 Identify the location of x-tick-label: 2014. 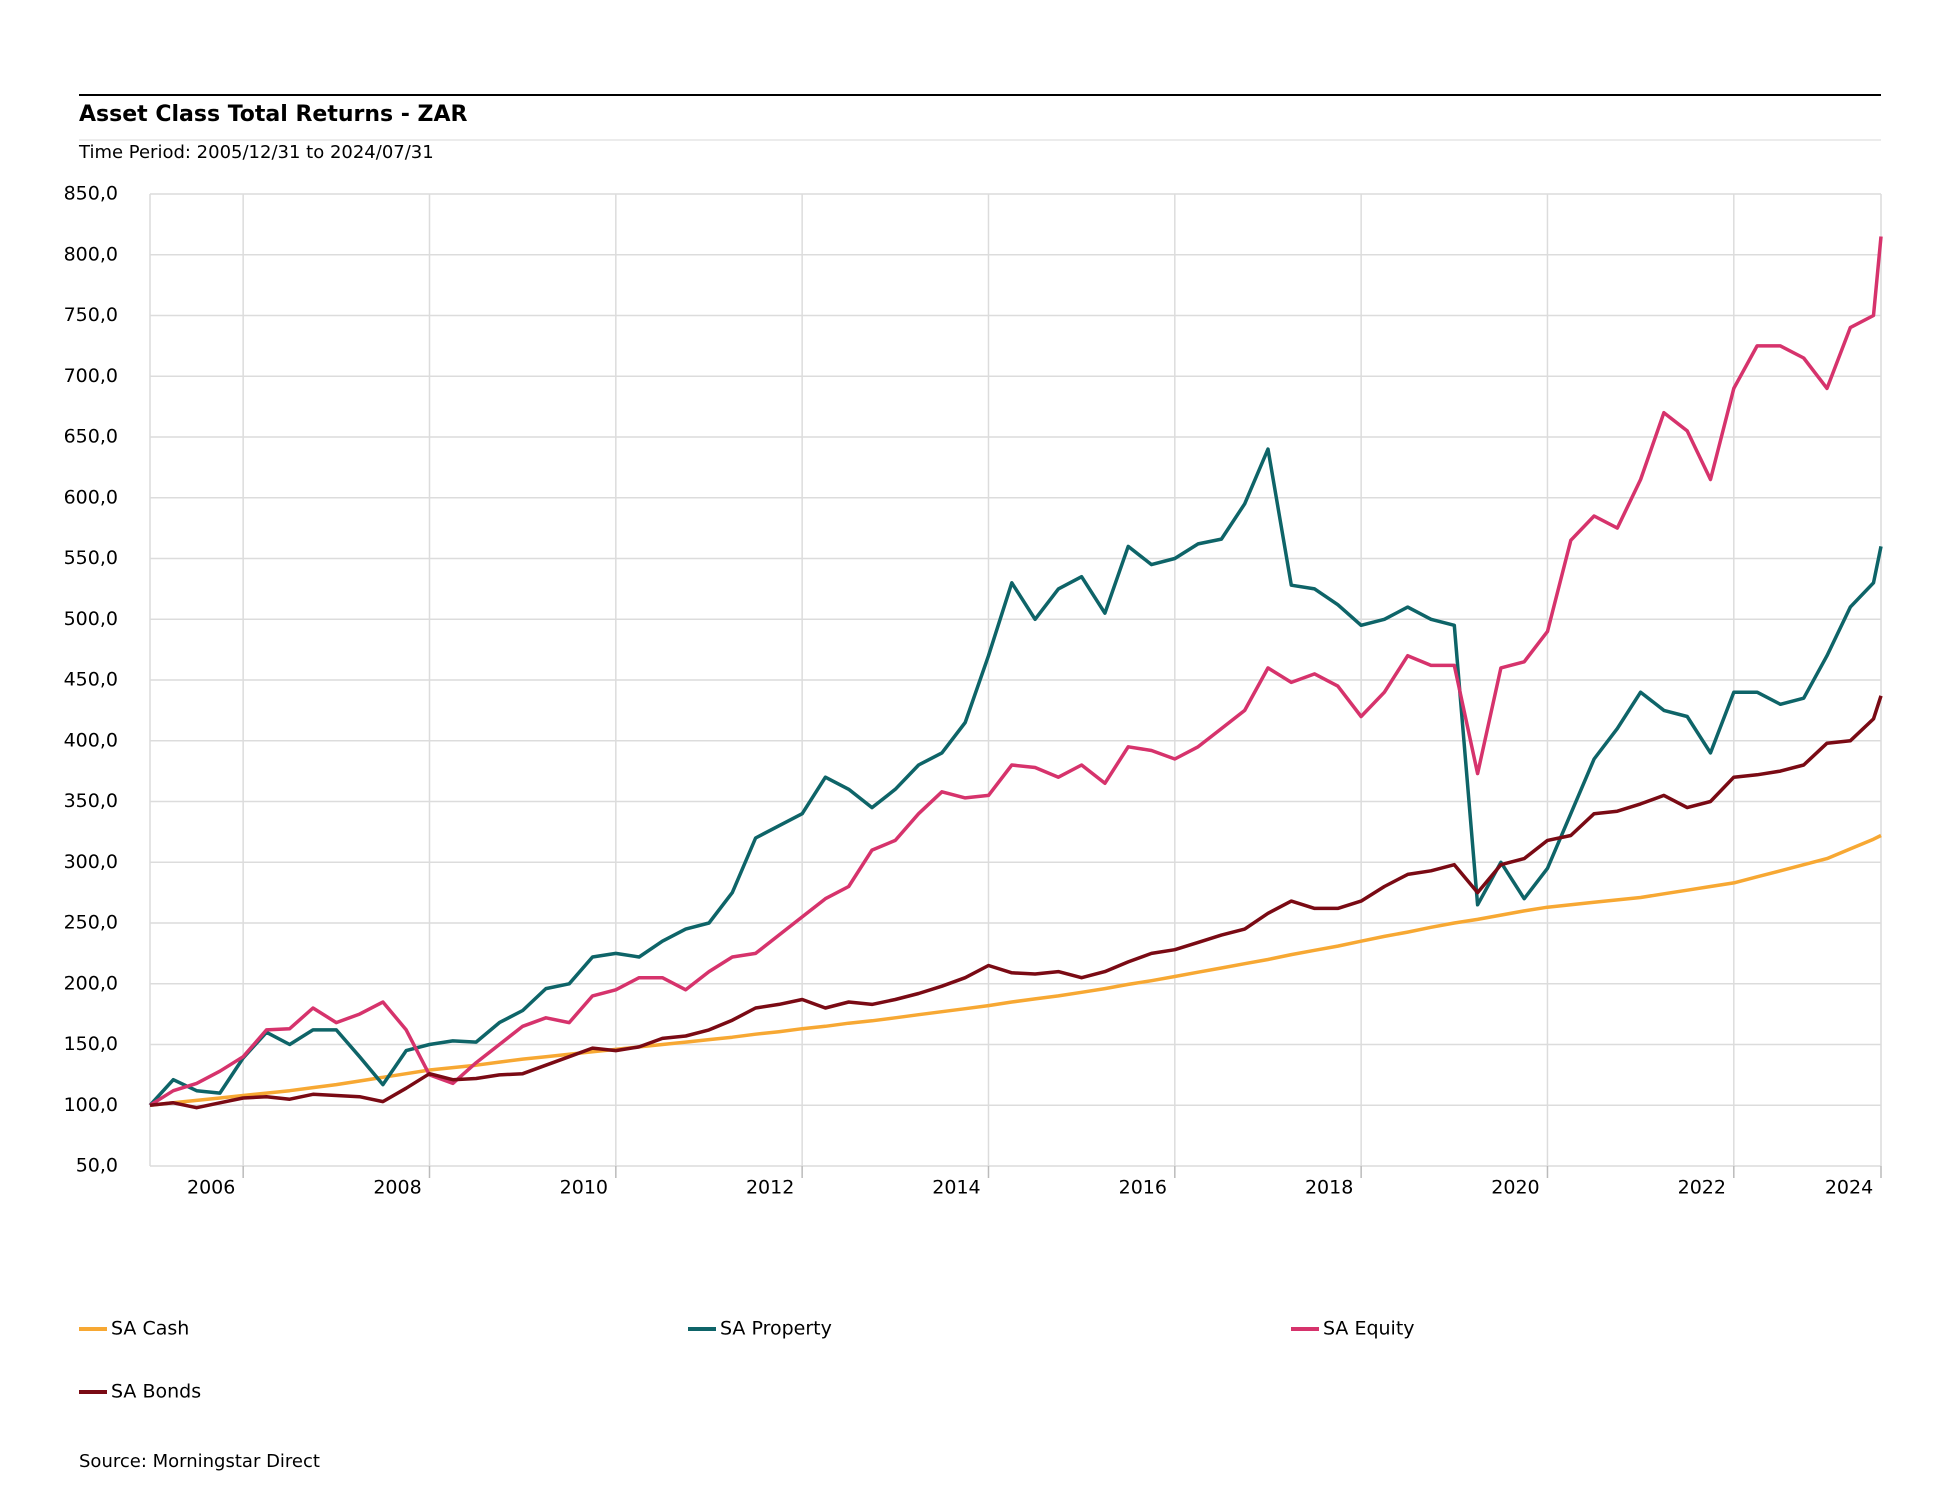
(956, 1188).